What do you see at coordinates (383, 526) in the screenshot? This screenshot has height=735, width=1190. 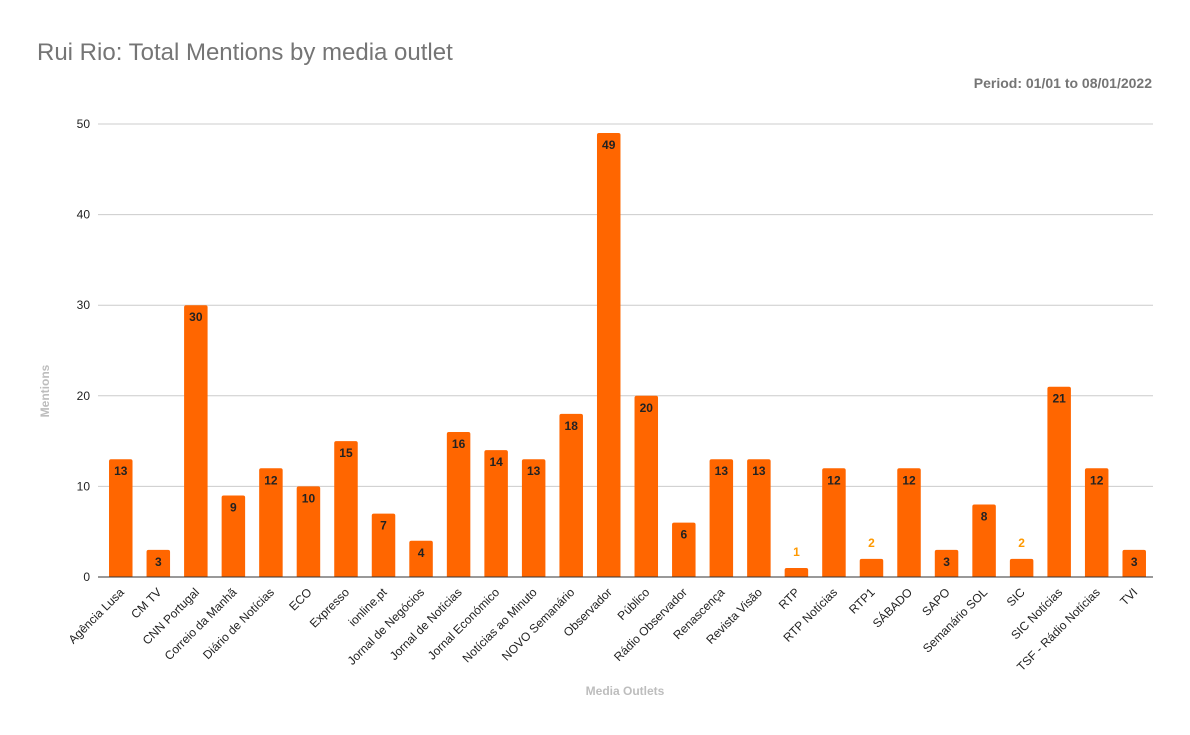 I see `data-label: 7` at bounding box center [383, 526].